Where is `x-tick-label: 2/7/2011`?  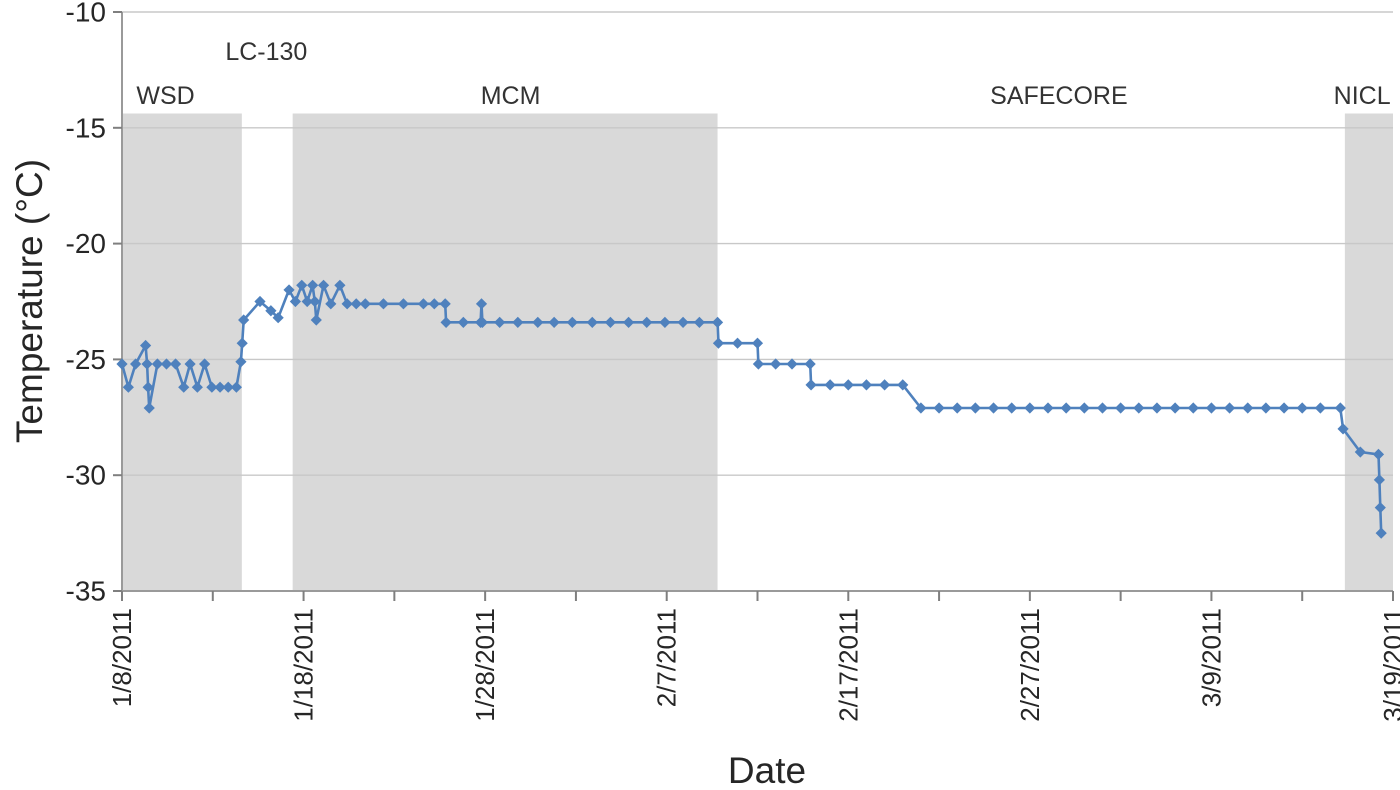
x-tick-label: 2/7/2011 is located at coordinates (667, 657).